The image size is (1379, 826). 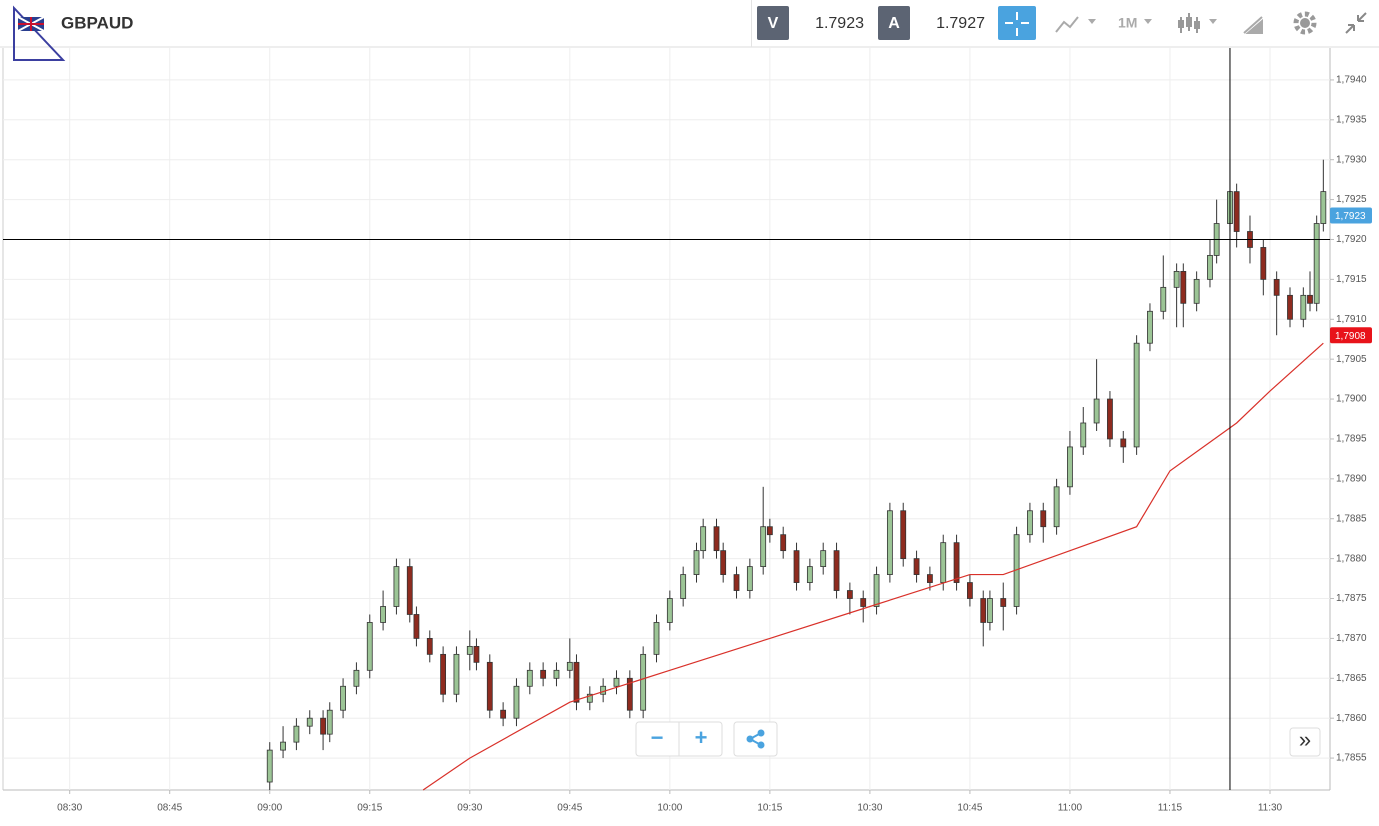 I want to click on y-tick-label: 1,7930, so click(x=1351, y=159).